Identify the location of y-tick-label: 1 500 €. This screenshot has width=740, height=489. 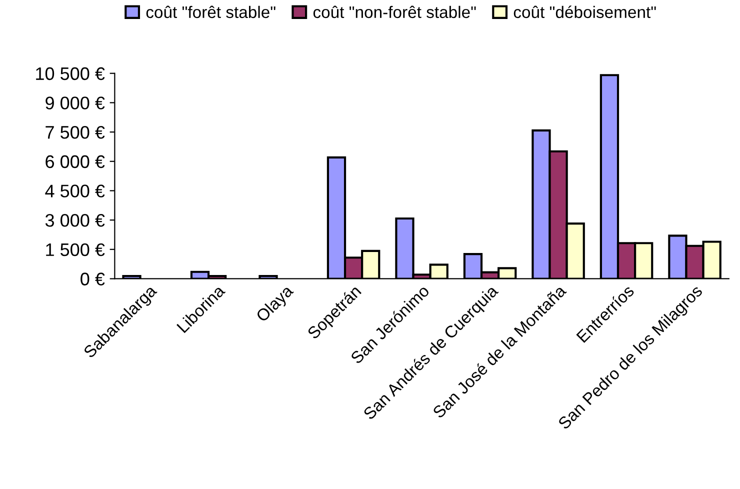
(75, 249).